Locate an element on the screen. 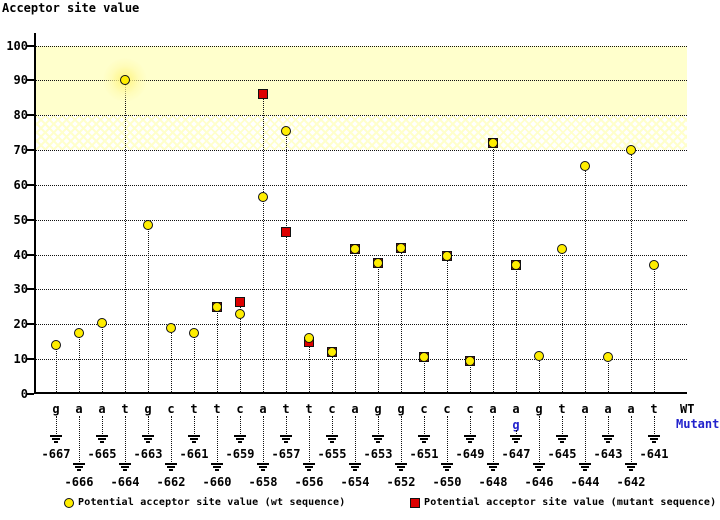 This screenshot has width=720, height=520. position-label: -662 is located at coordinates (171, 482).